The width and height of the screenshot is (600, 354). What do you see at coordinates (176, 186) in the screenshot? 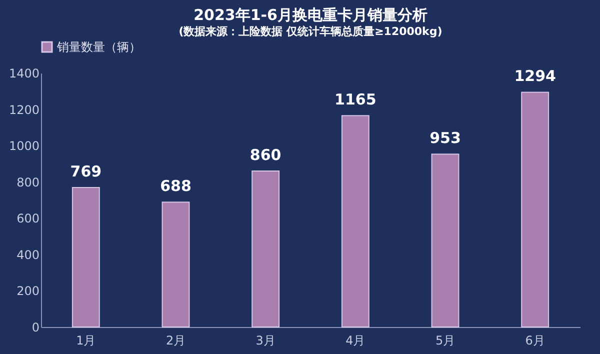
I see `data-label: 688` at bounding box center [176, 186].